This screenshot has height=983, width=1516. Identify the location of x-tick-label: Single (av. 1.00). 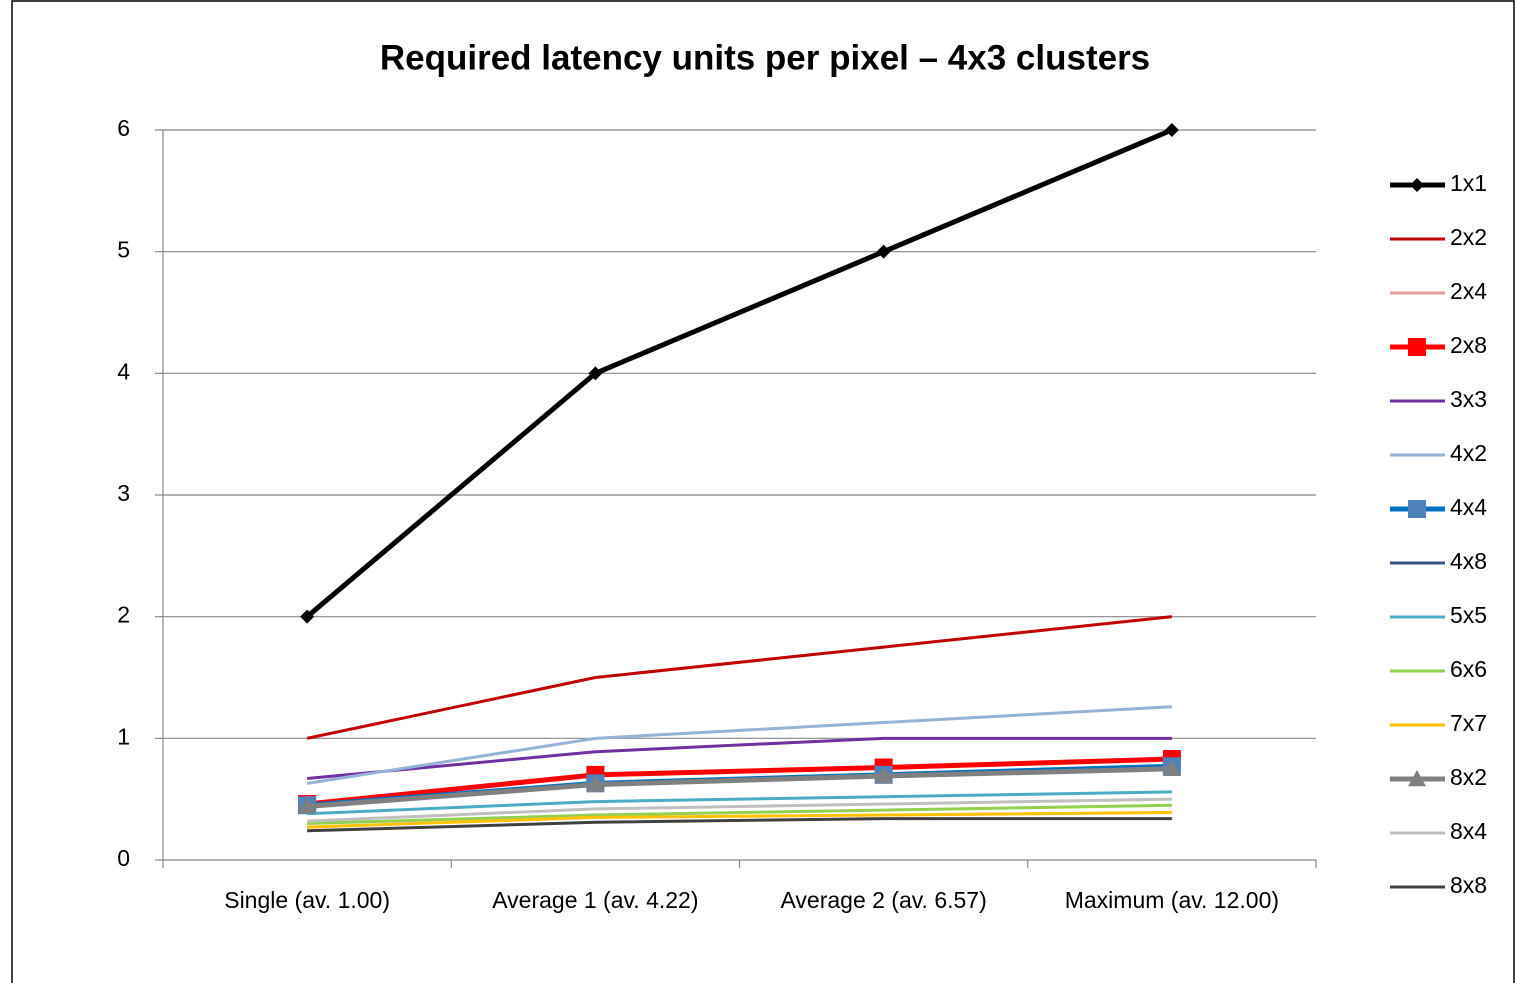
(307, 900).